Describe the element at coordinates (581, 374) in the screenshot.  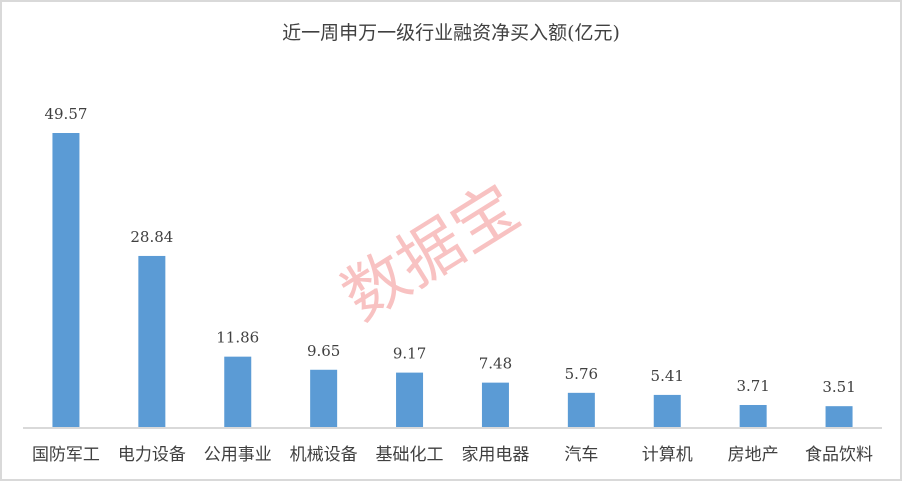
I see `data-label: 5.76` at that location.